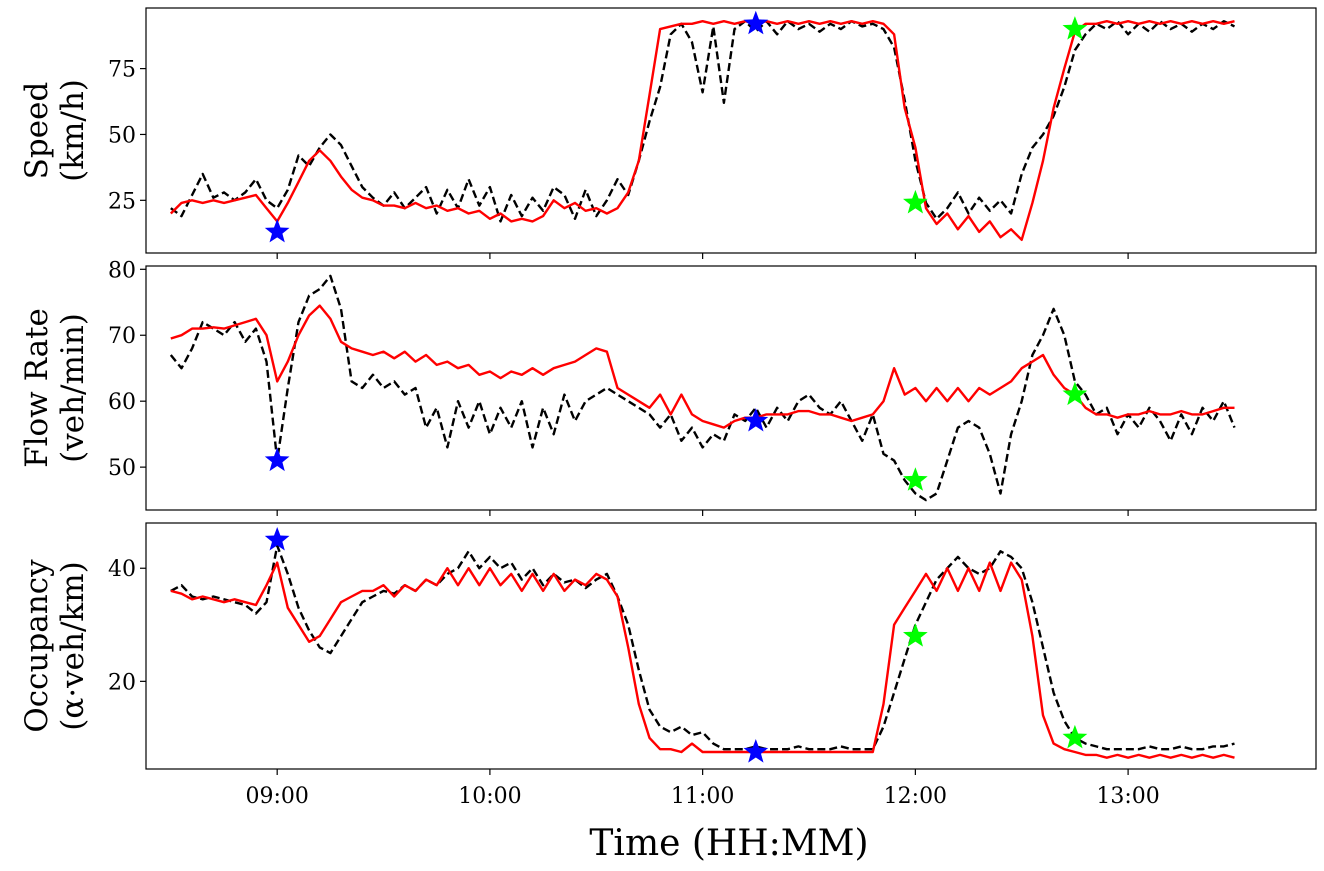  Describe the element at coordinates (728, 843) in the screenshot. I see `x-axis-label: Time (HH:MM)` at that location.